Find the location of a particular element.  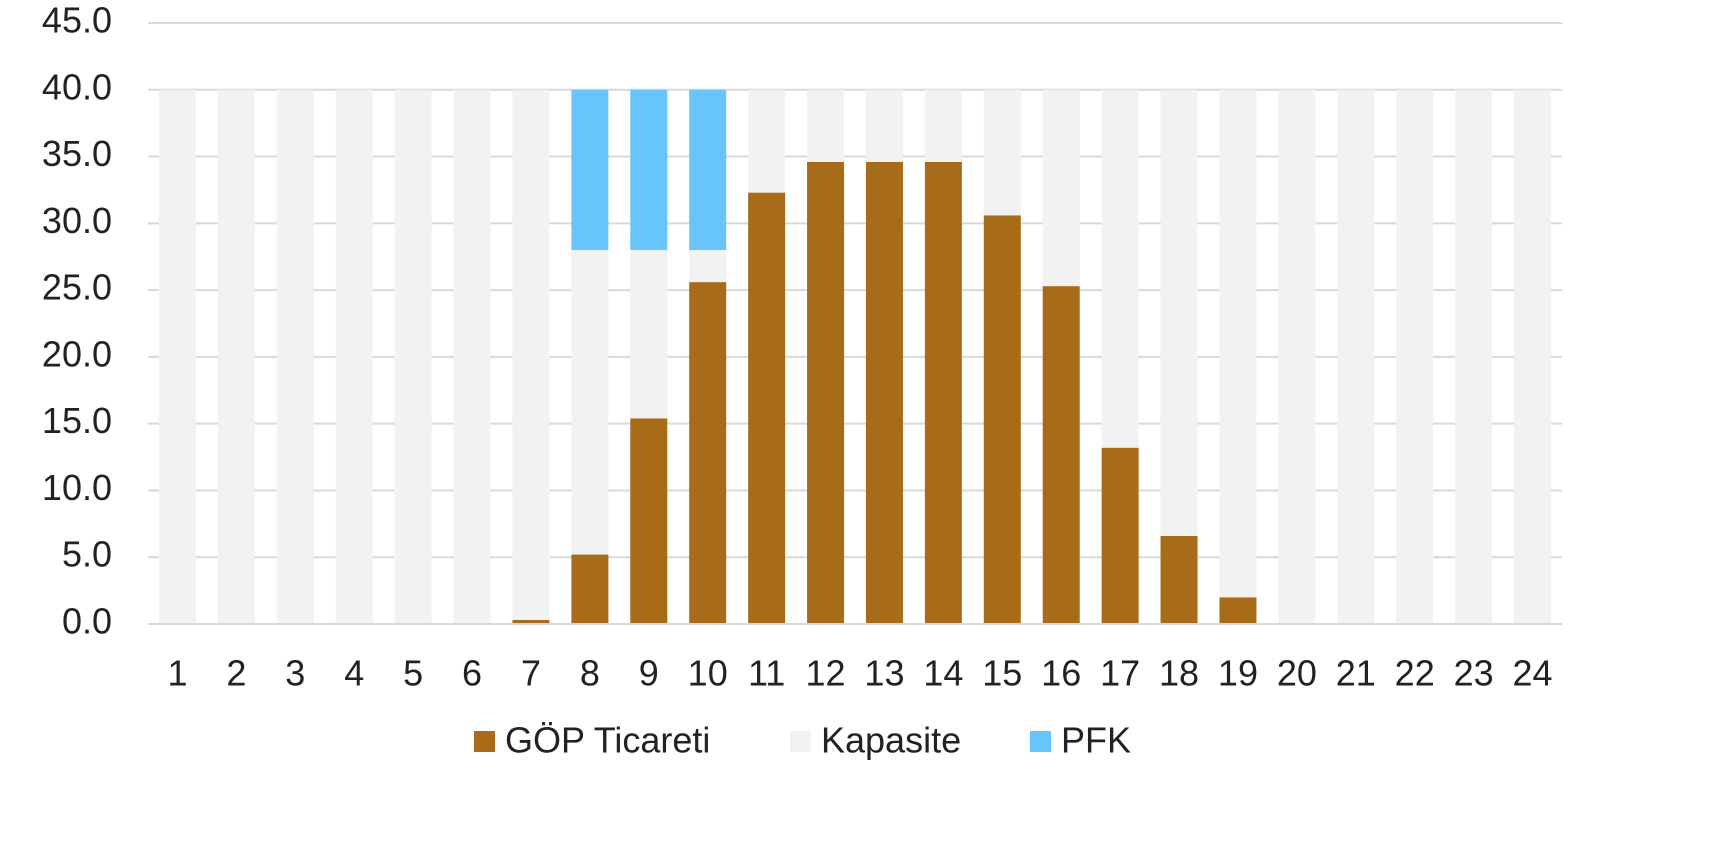

y-tick-label: 20.0 is located at coordinates (77, 353).